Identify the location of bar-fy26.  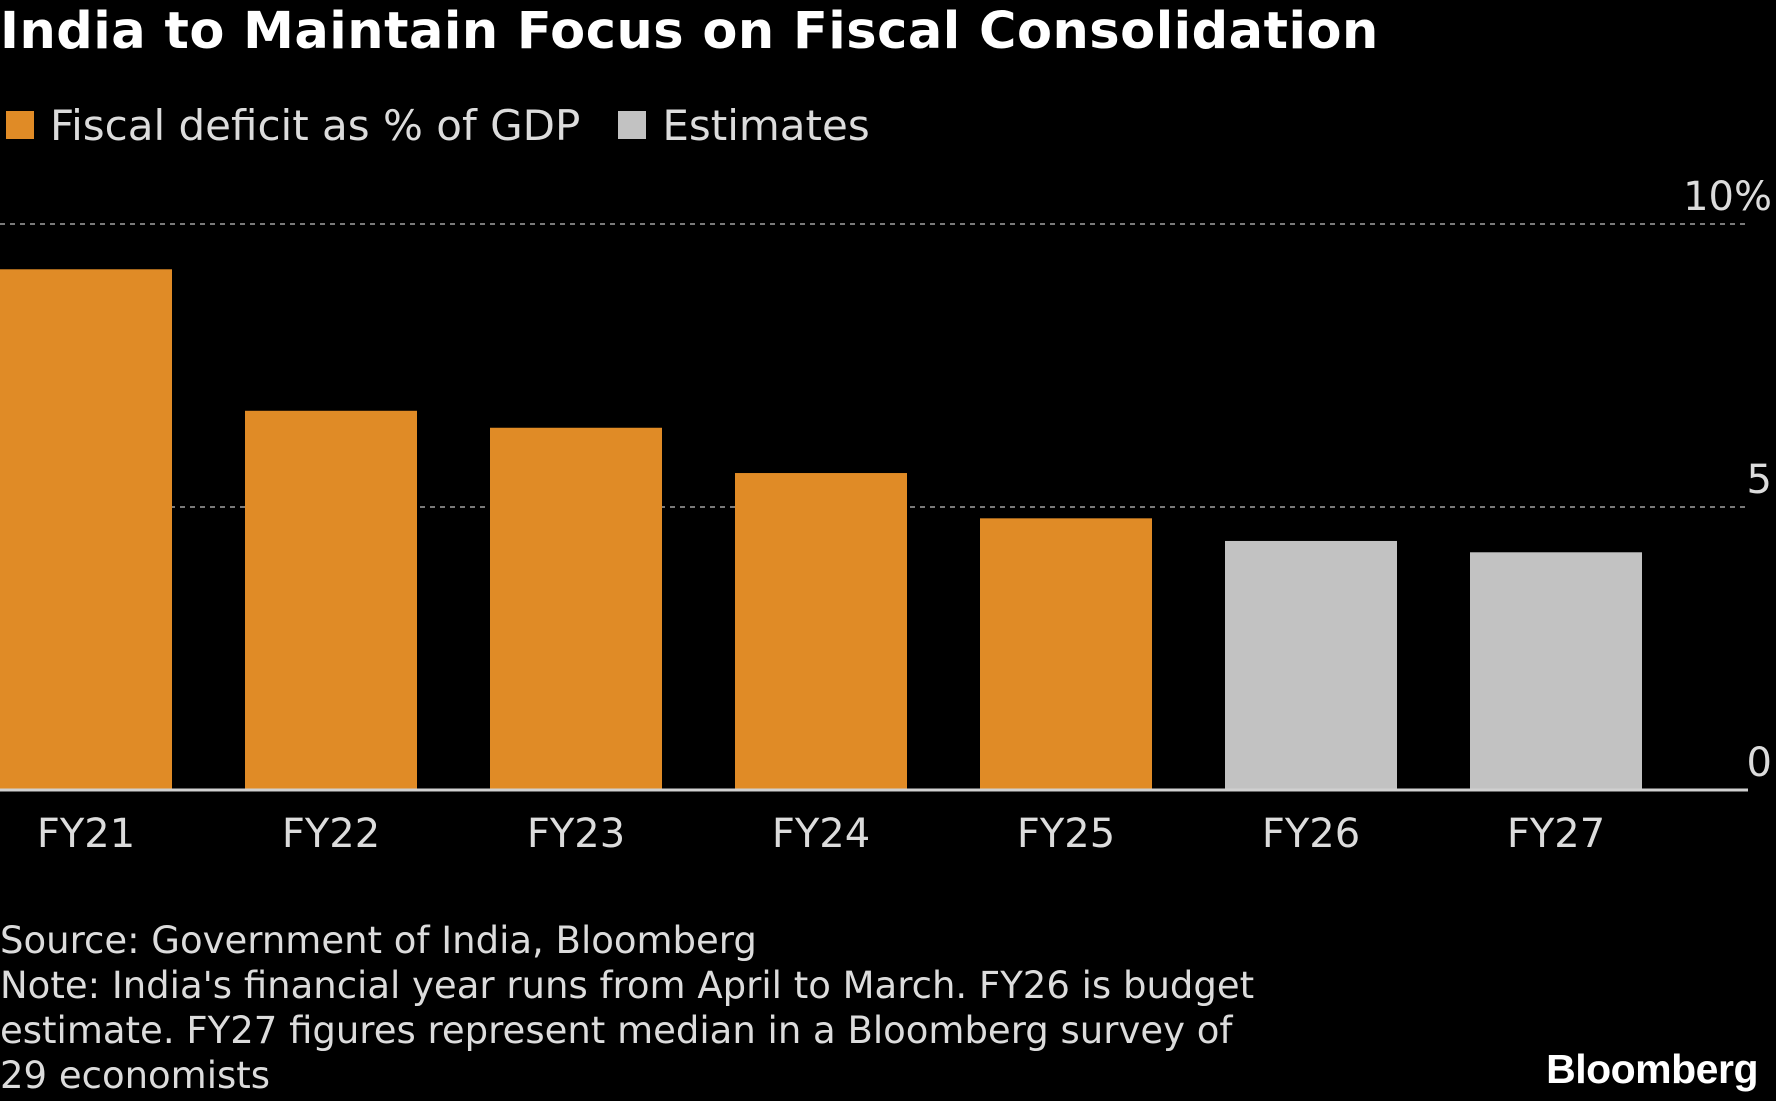
(1311, 665).